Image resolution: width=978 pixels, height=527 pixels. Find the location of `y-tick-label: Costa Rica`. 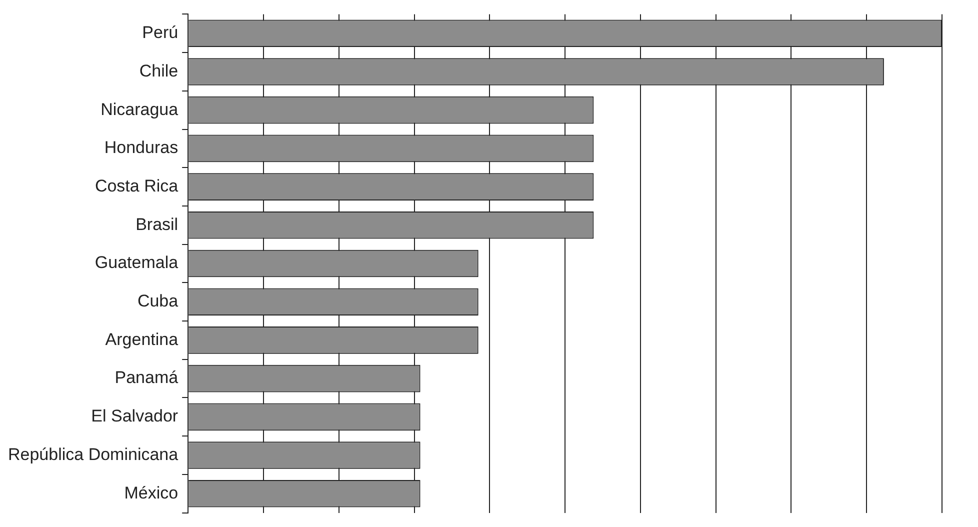

y-tick-label: Costa Rica is located at coordinates (136, 186).